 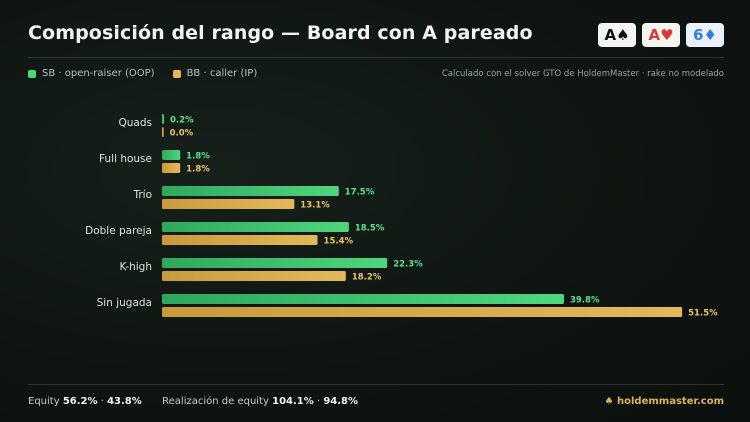 What do you see at coordinates (215, 401) in the screenshot?
I see `realization-label: Realización de equity` at bounding box center [215, 401].